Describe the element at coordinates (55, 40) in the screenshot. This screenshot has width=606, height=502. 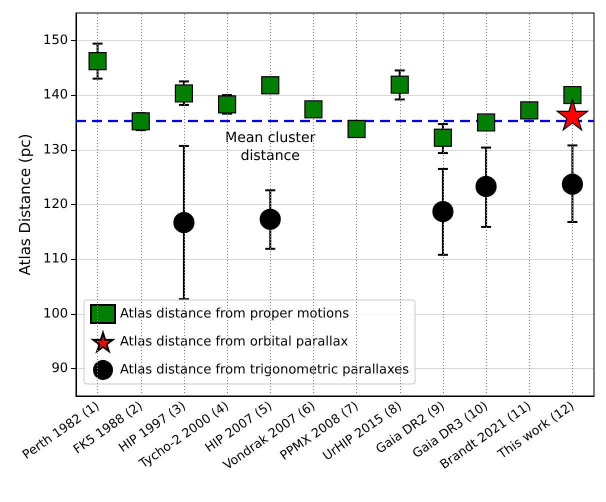
I see `y-tick-label: 150` at that location.